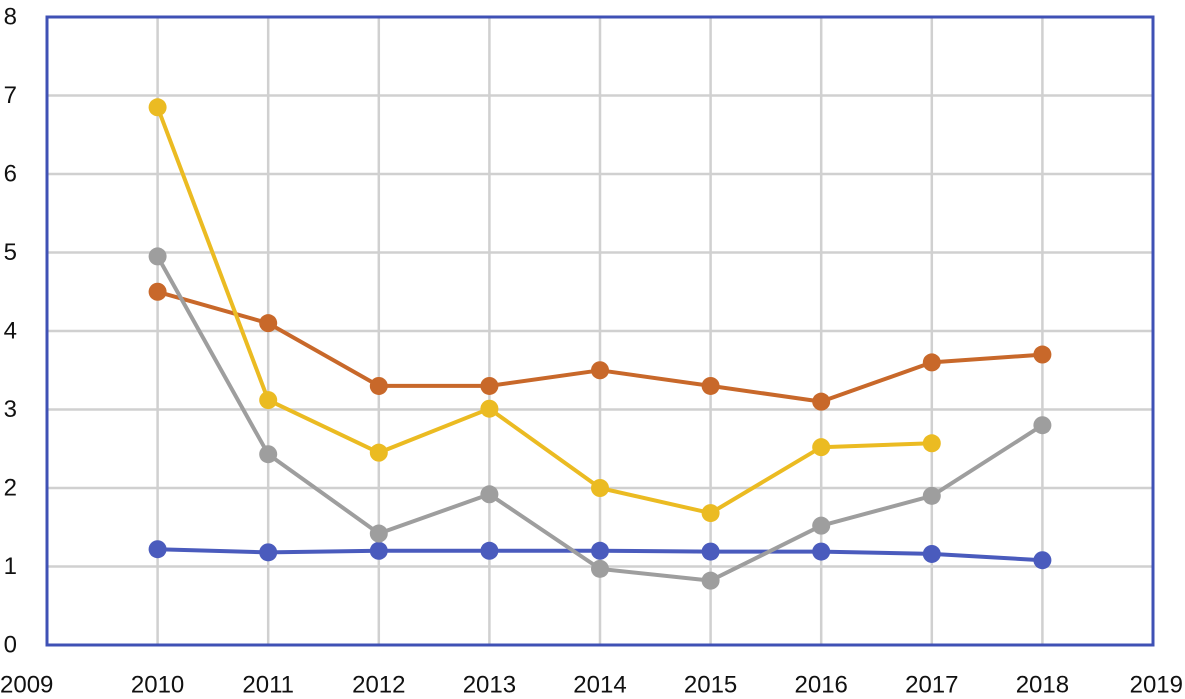  What do you see at coordinates (10, 488) in the screenshot?
I see `y-tick-label: 2` at bounding box center [10, 488].